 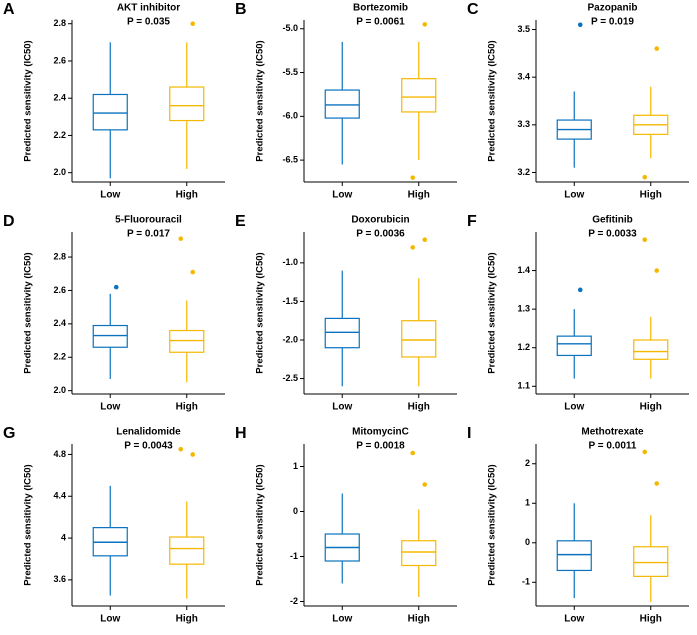 What do you see at coordinates (290, 262) in the screenshot?
I see `y-tick-label: -1.0` at bounding box center [290, 262].